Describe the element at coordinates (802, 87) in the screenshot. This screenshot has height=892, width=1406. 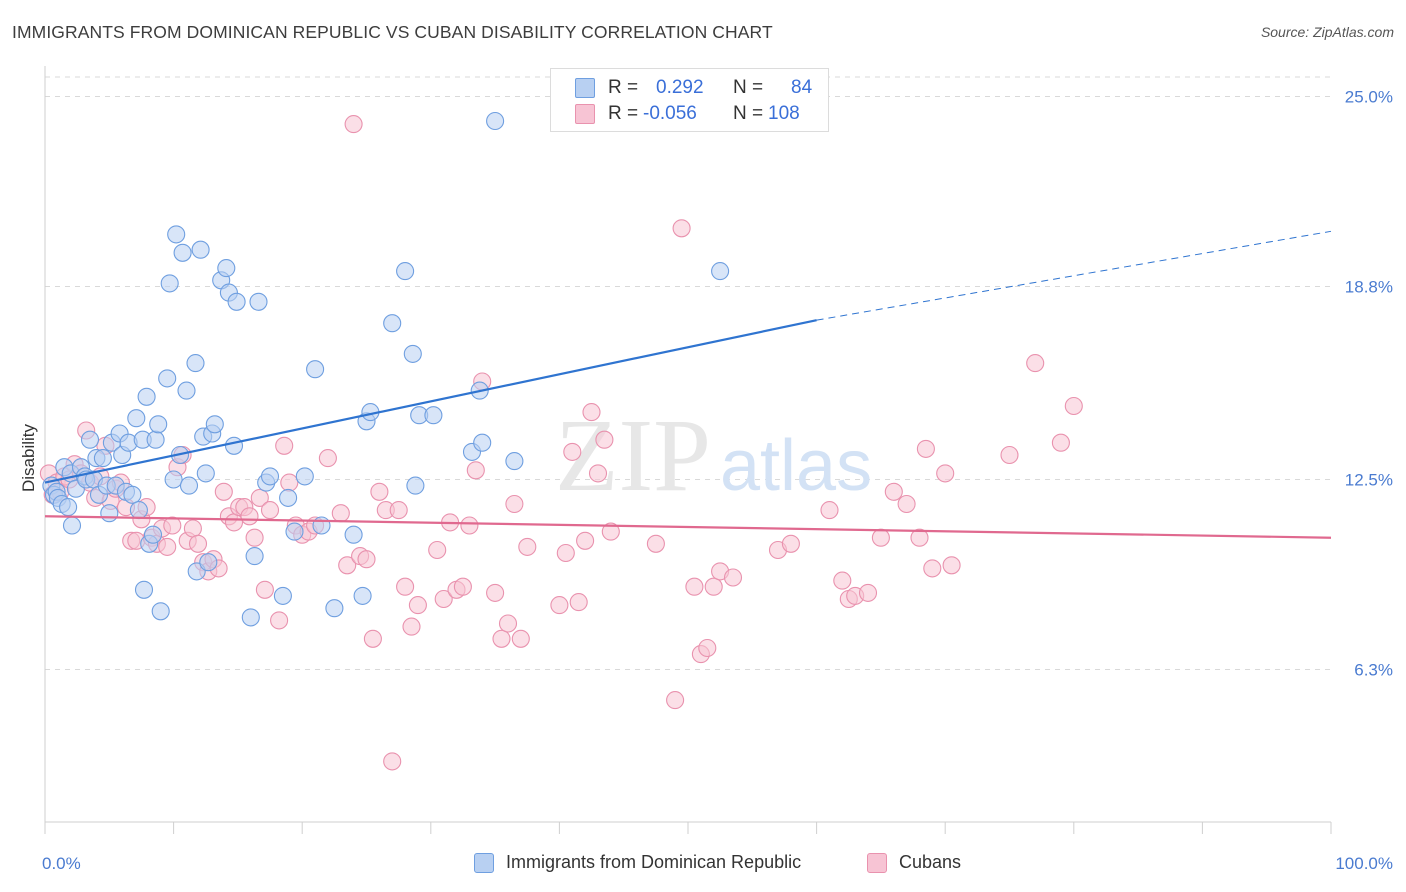
I see `n-value-dominican: 84` at that location.